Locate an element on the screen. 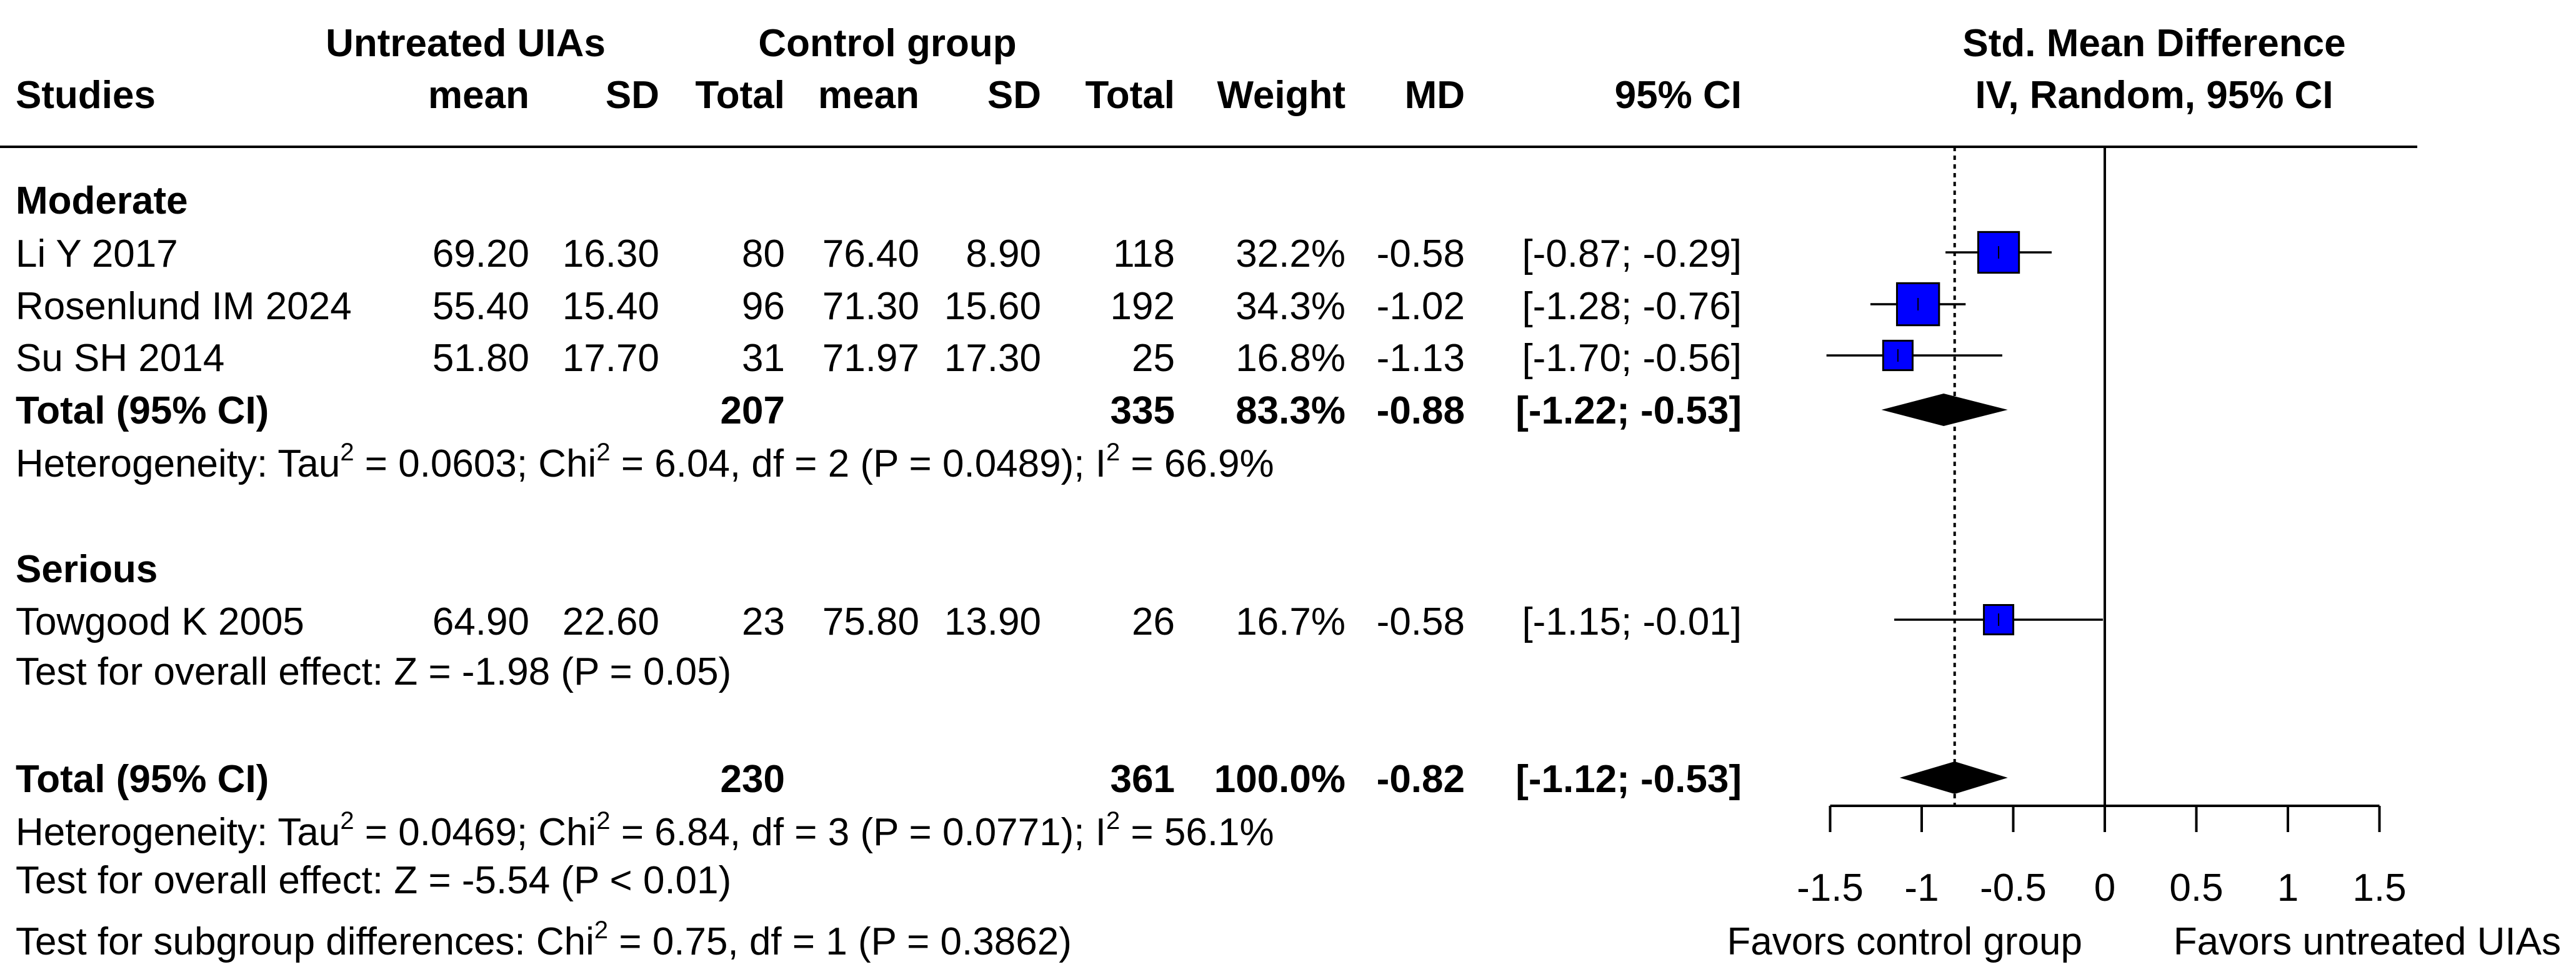 This screenshot has width=2576, height=977. mean-1: 64.90 is located at coordinates (480, 621).